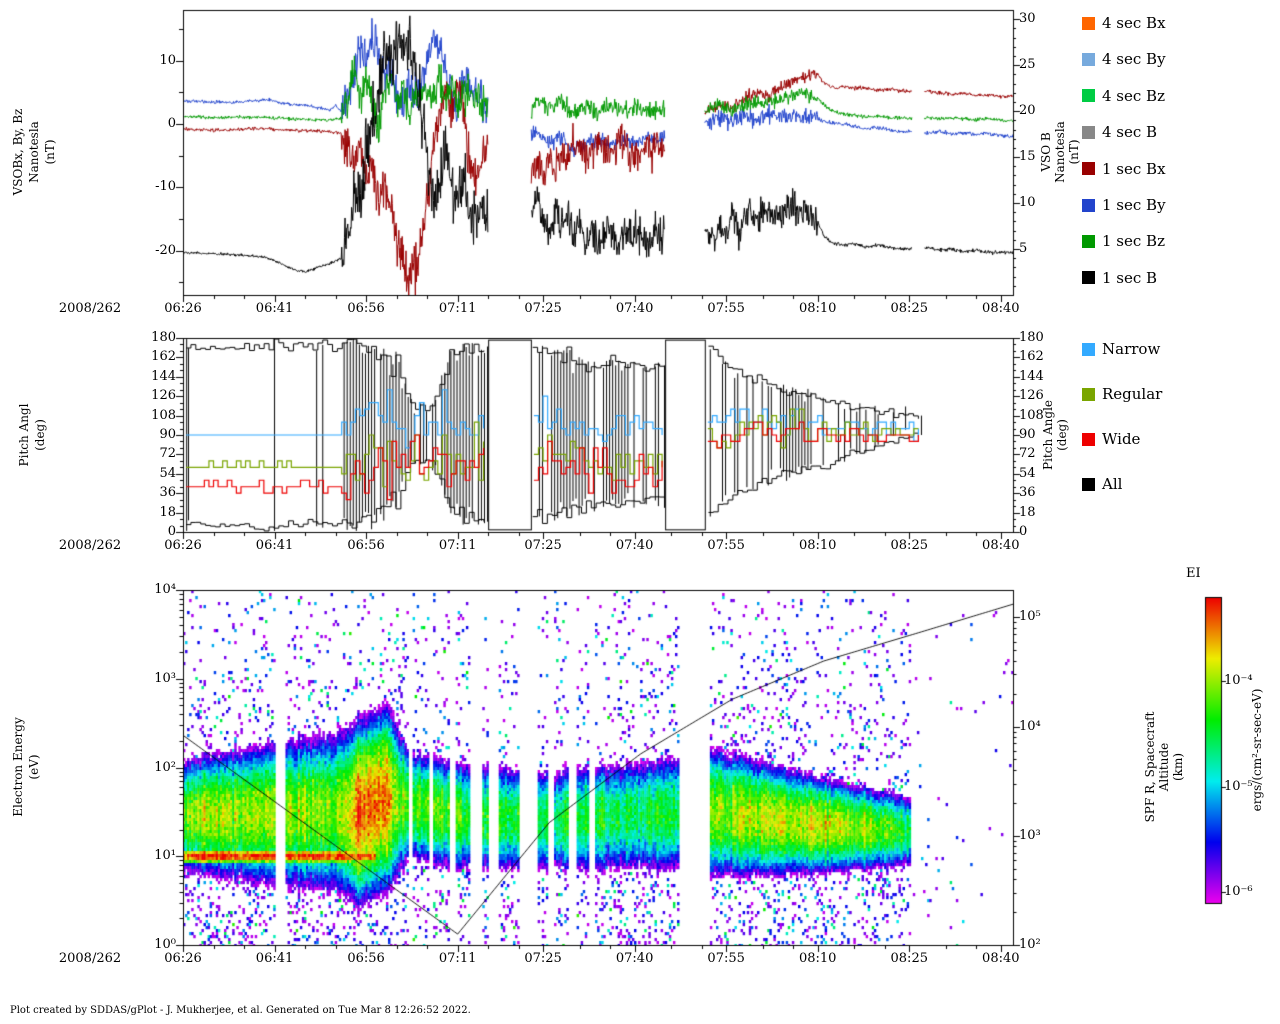  I want to click on legend-item-regular: Regular, so click(1122, 394).